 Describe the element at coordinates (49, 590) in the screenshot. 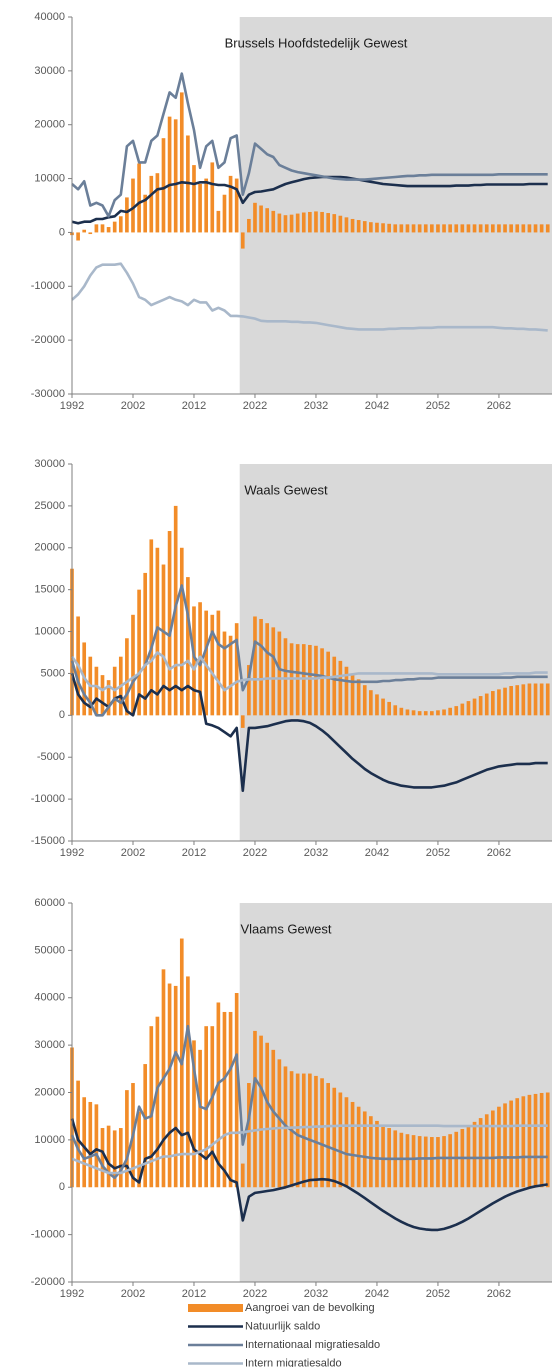

I see `y-tick-label: 15000` at that location.